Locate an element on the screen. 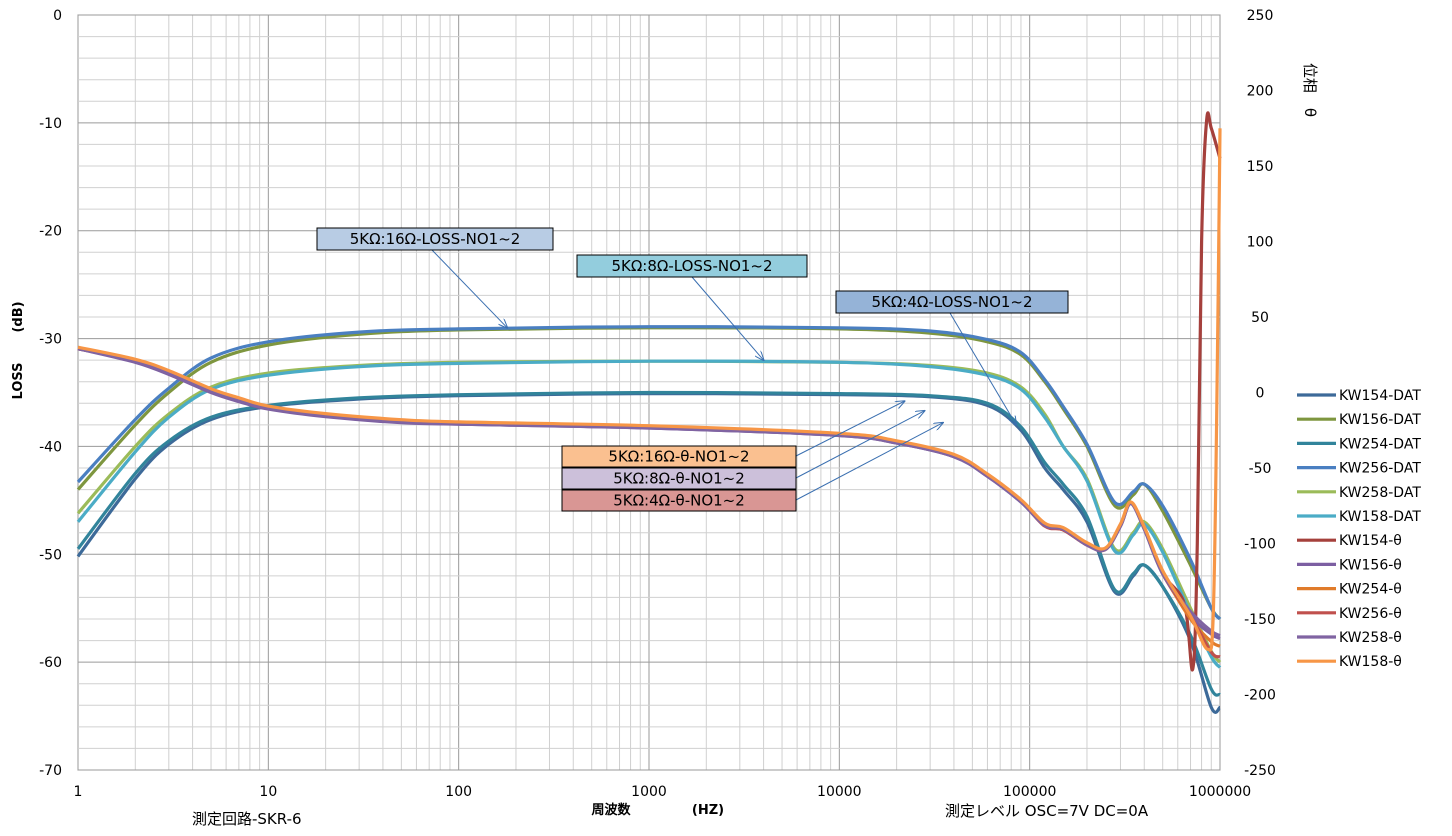 The image size is (1452, 836). x-tick-label: 1 is located at coordinates (78, 792).